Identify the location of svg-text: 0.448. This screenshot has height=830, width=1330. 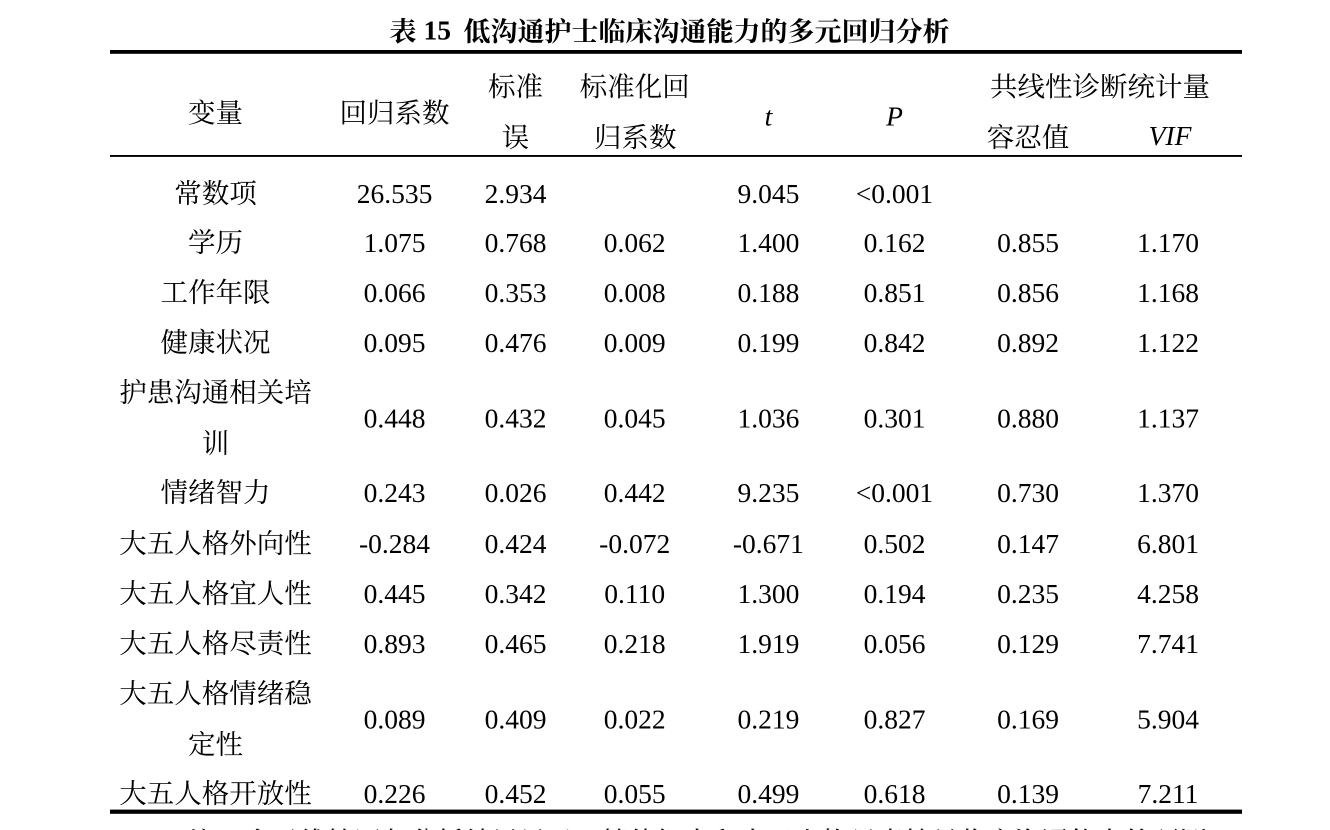
(395, 418).